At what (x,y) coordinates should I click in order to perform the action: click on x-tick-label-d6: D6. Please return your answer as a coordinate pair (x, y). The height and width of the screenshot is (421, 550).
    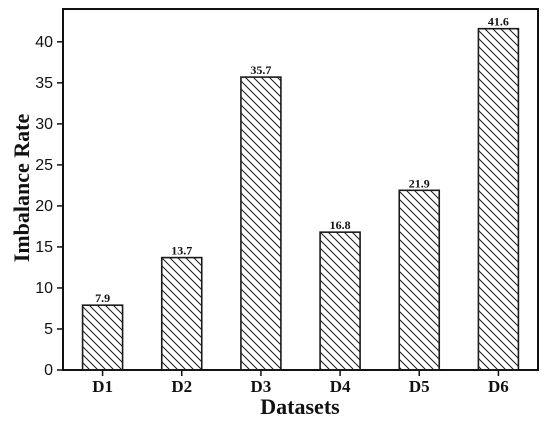
    Looking at the image, I should click on (498, 386).